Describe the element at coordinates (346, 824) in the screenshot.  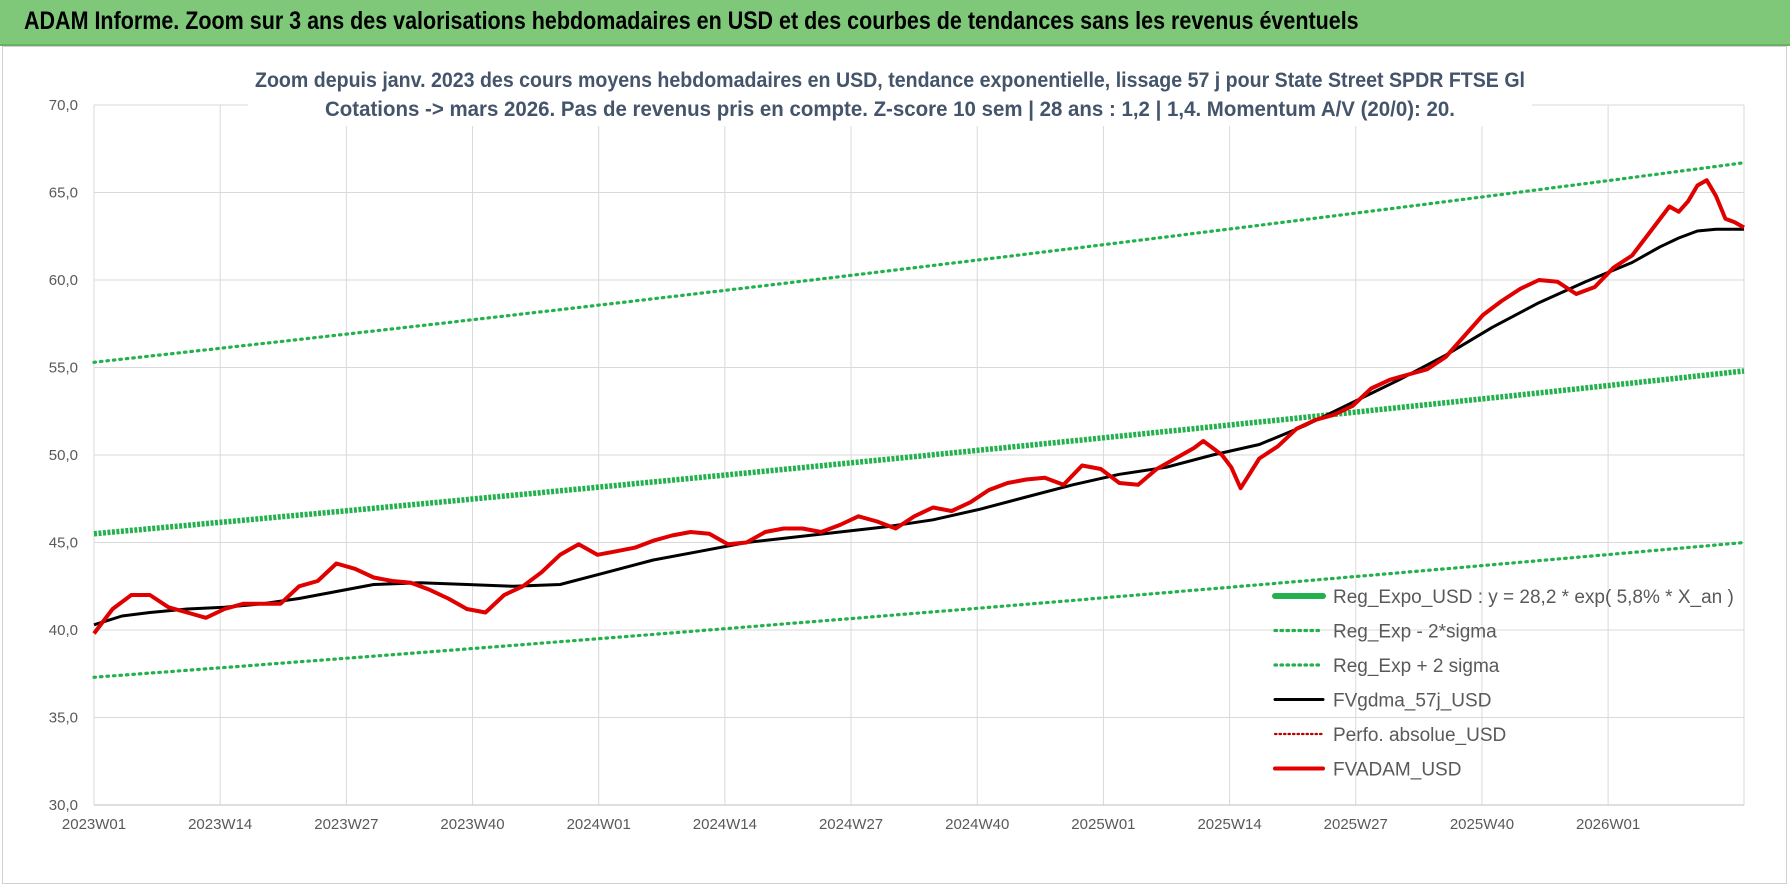
I see `x-tick-label: 2023W27` at that location.